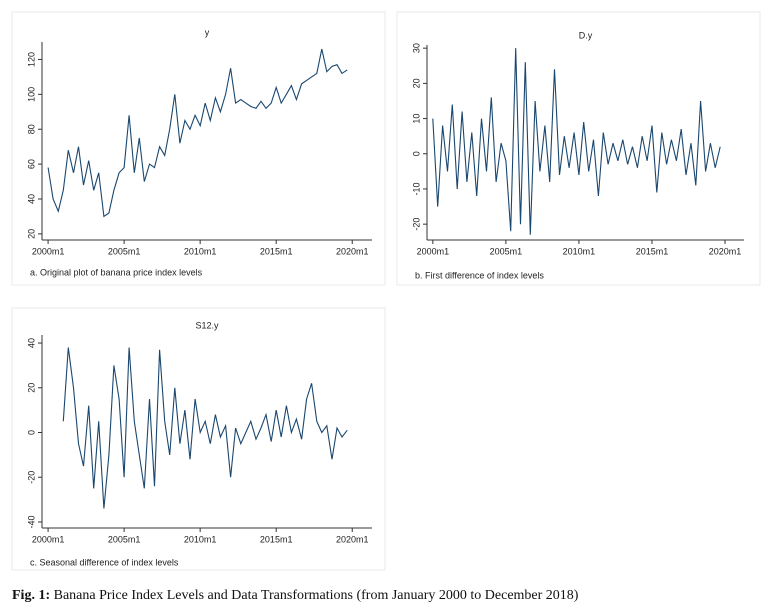  Describe the element at coordinates (207, 325) in the screenshot. I see `chart-title: S12.y` at that location.